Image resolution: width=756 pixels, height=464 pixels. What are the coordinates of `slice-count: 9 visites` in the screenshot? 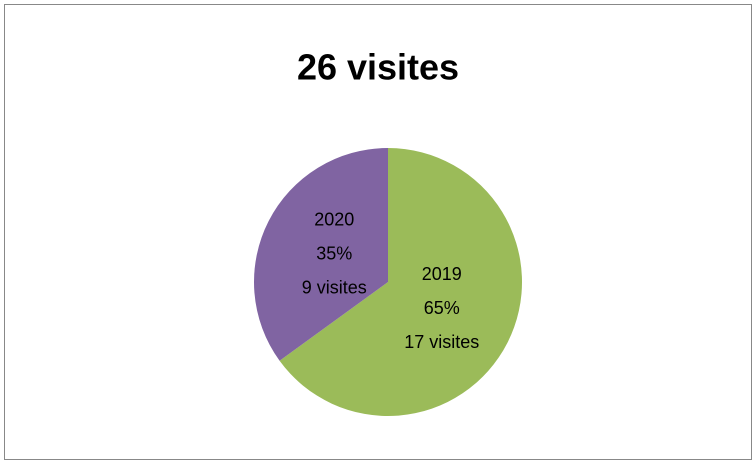 It's located at (334, 287).